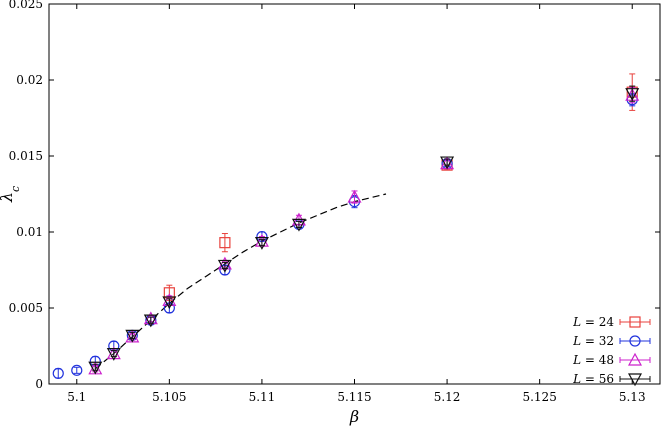 Image resolution: width=664 pixels, height=430 pixels. Describe the element at coordinates (635, 380) in the screenshot. I see `legend-marker-triangle-down` at that location.